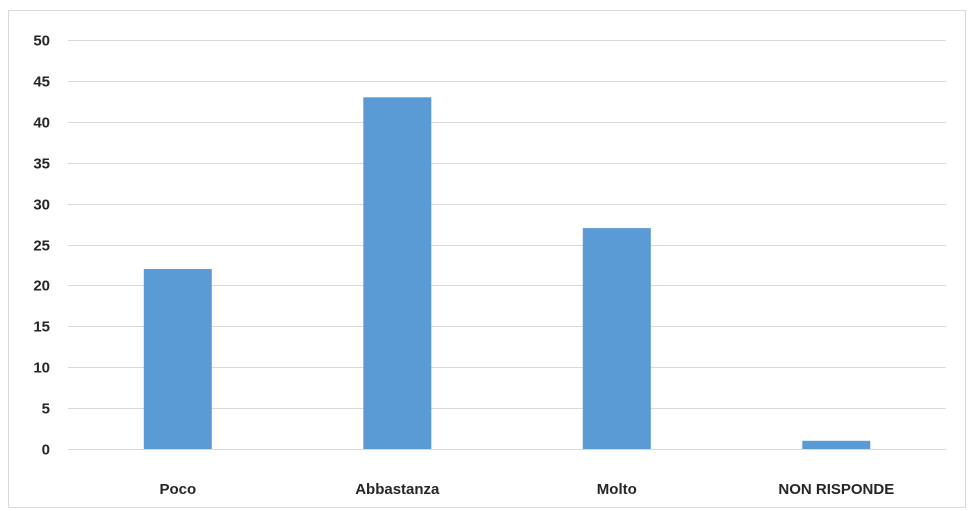  Describe the element at coordinates (41, 368) in the screenshot. I see `y-tick-label-10: 10` at that location.